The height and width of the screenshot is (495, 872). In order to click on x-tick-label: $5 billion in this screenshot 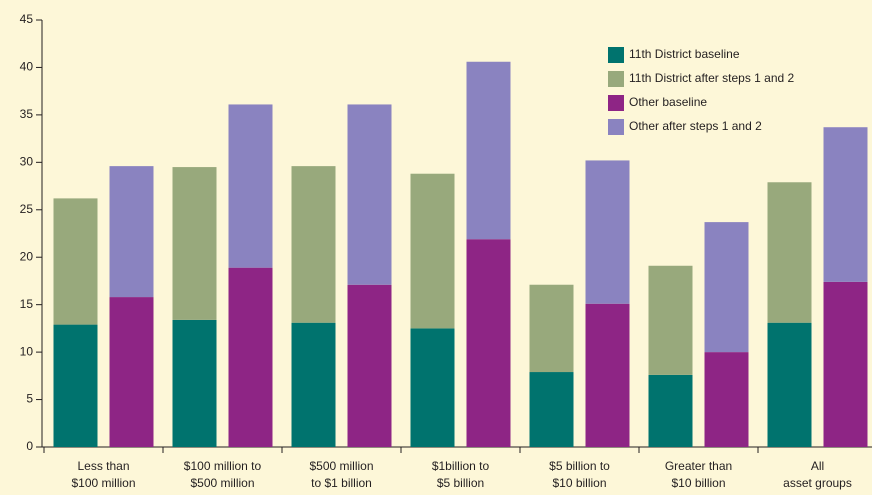, I will do `click(460, 483)`.